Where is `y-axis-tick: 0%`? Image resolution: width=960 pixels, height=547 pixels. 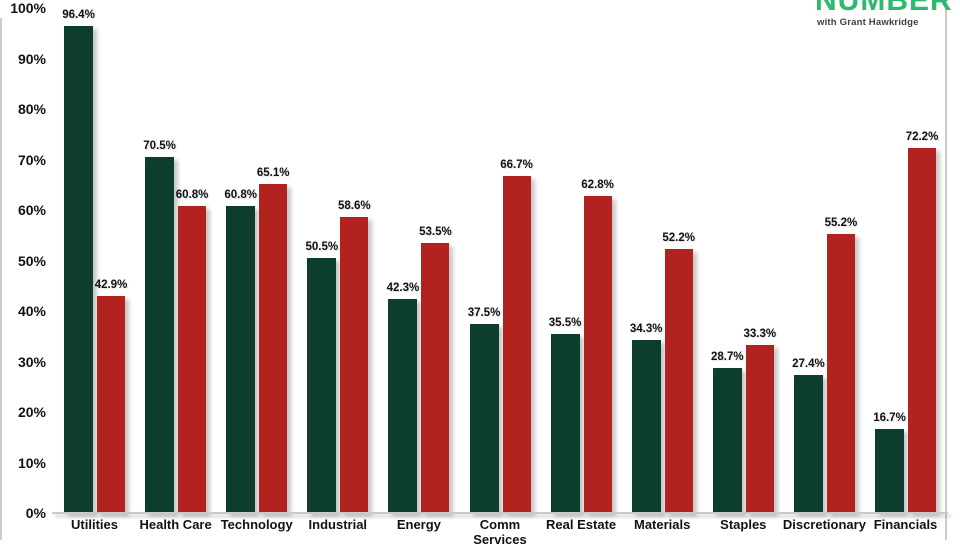 y-axis-tick: 0% is located at coordinates (35, 513).